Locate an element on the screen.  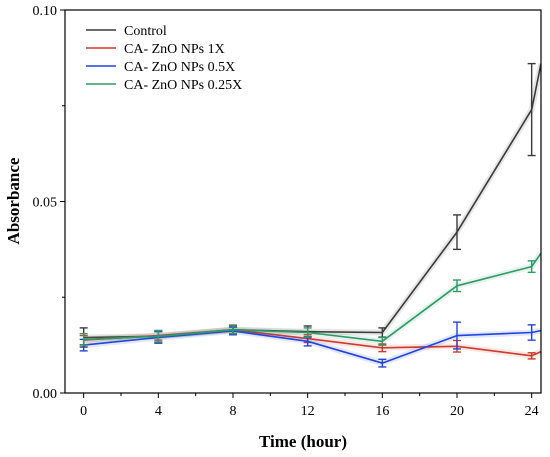
x-tick-label: 24 is located at coordinates (532, 411).